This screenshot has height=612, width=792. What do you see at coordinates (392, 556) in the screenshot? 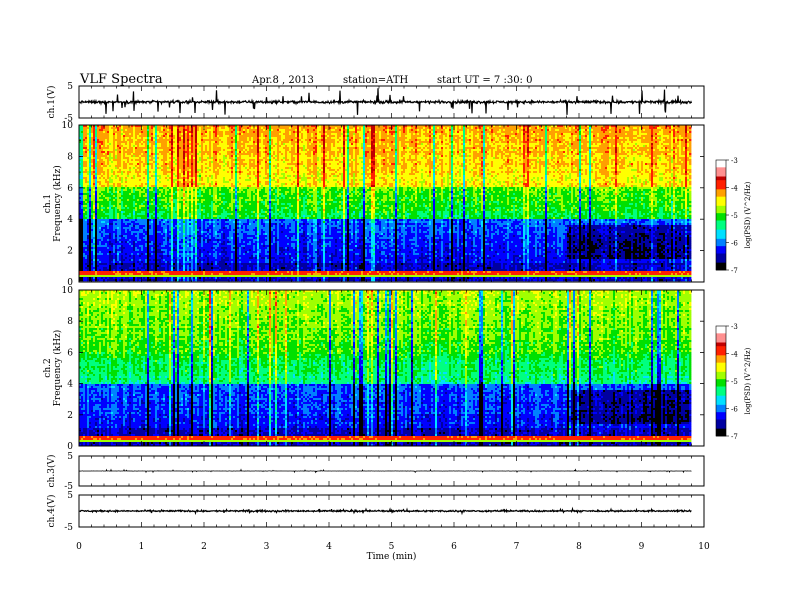
I see `time-axis-label: Time (min)` at bounding box center [392, 556].